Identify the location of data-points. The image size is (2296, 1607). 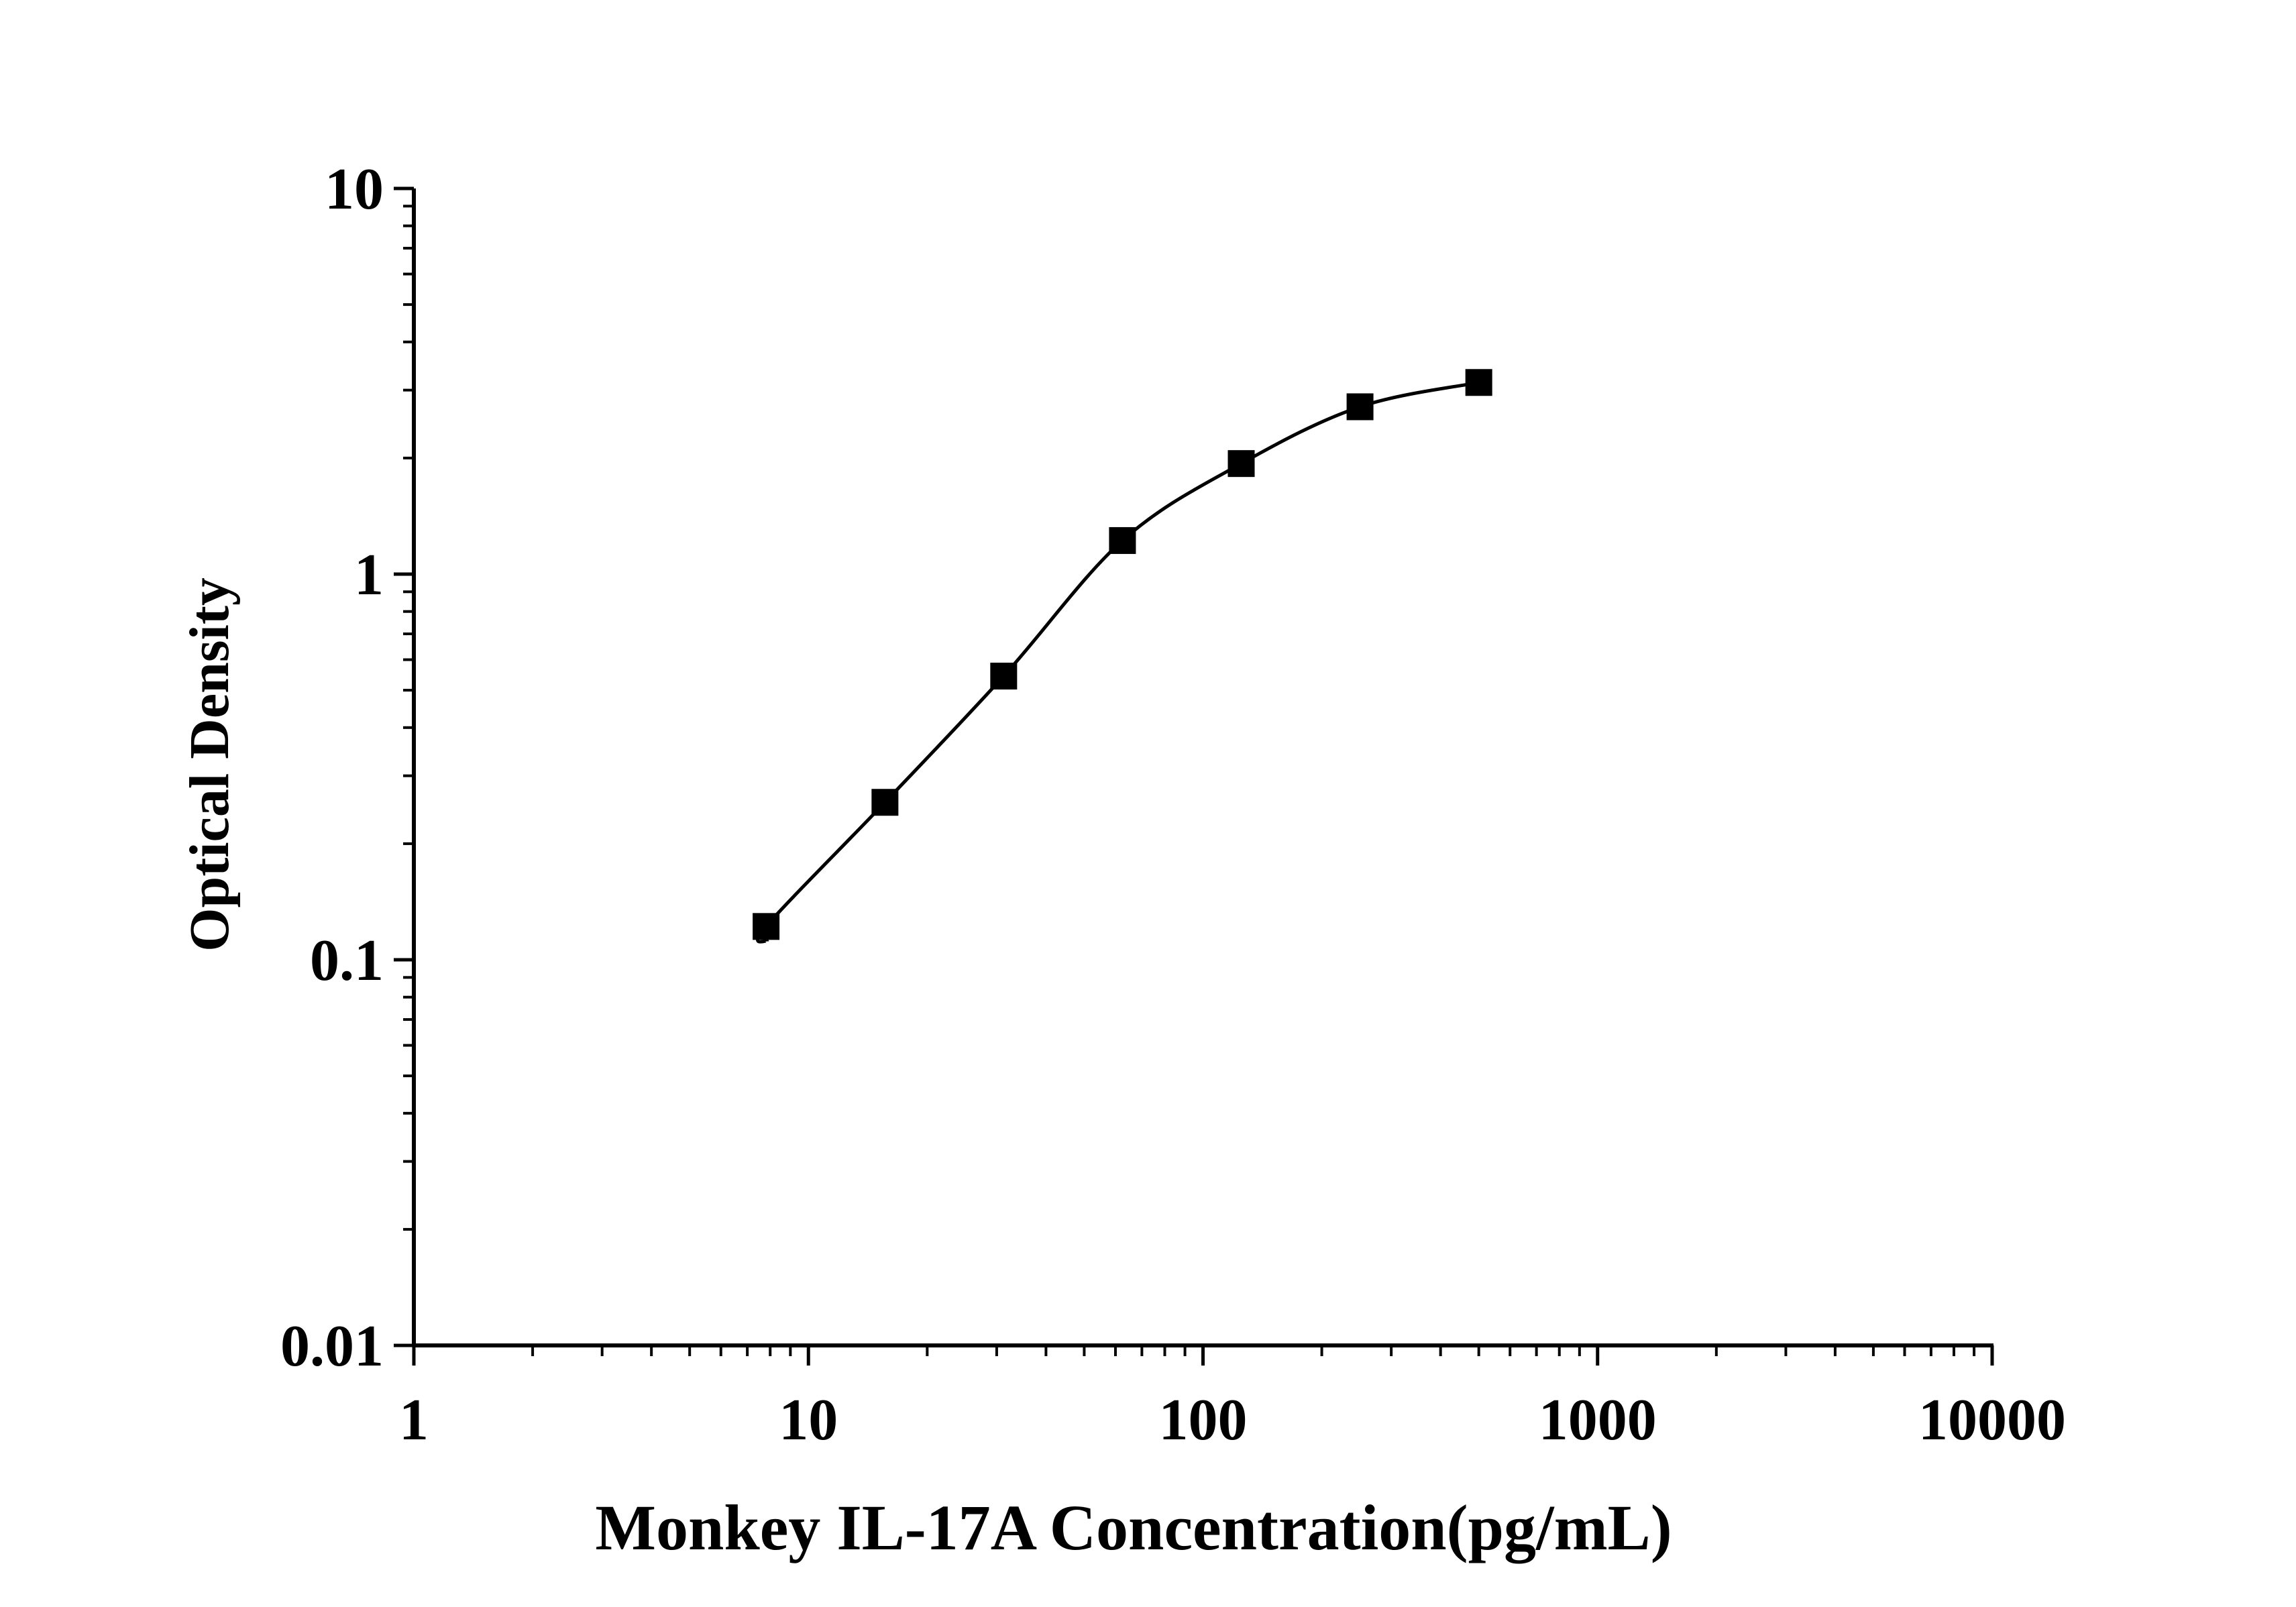
(1122, 654).